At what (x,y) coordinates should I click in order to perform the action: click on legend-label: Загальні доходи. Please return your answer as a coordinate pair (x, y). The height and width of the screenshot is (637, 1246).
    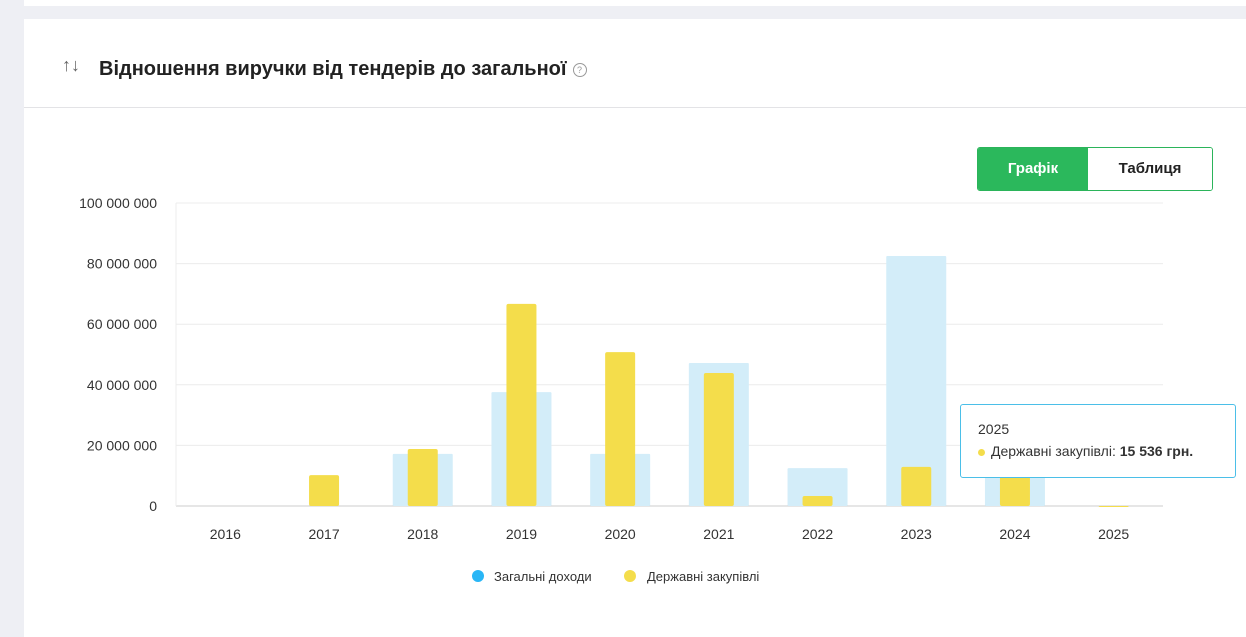
    Looking at the image, I should click on (543, 576).